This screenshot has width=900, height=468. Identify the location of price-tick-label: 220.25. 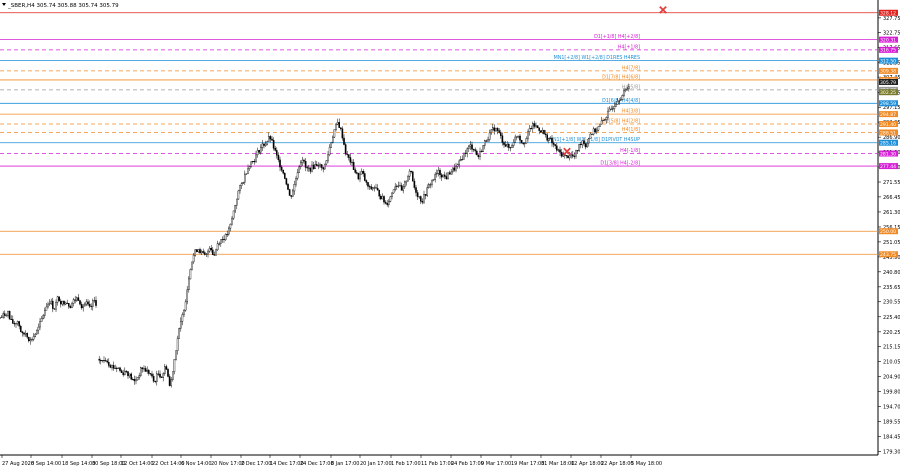
(891, 333).